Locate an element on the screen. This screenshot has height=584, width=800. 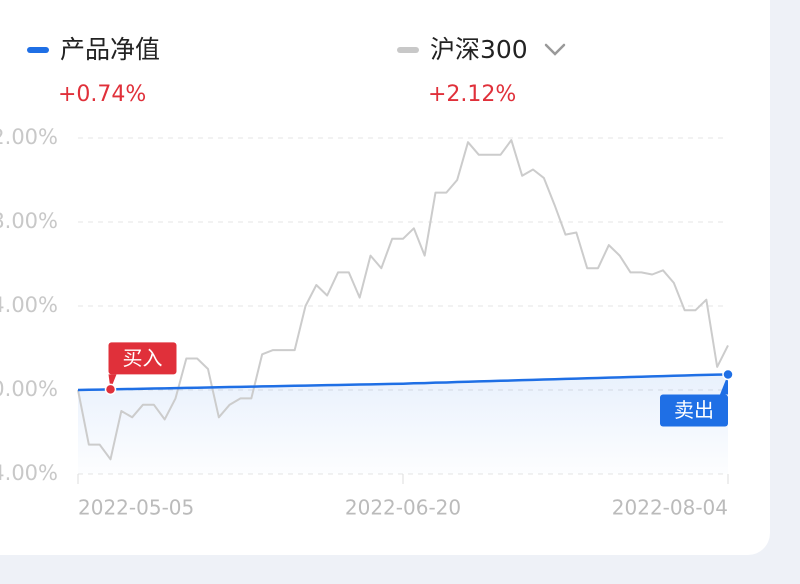
legend-return: +2.12% is located at coordinates (472, 94).